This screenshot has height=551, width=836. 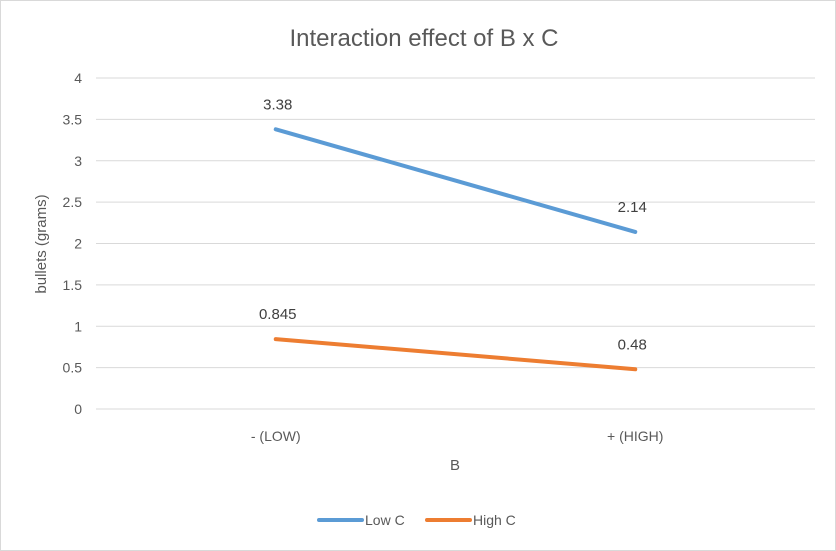 I want to click on x-axis-title: B, so click(x=455, y=465).